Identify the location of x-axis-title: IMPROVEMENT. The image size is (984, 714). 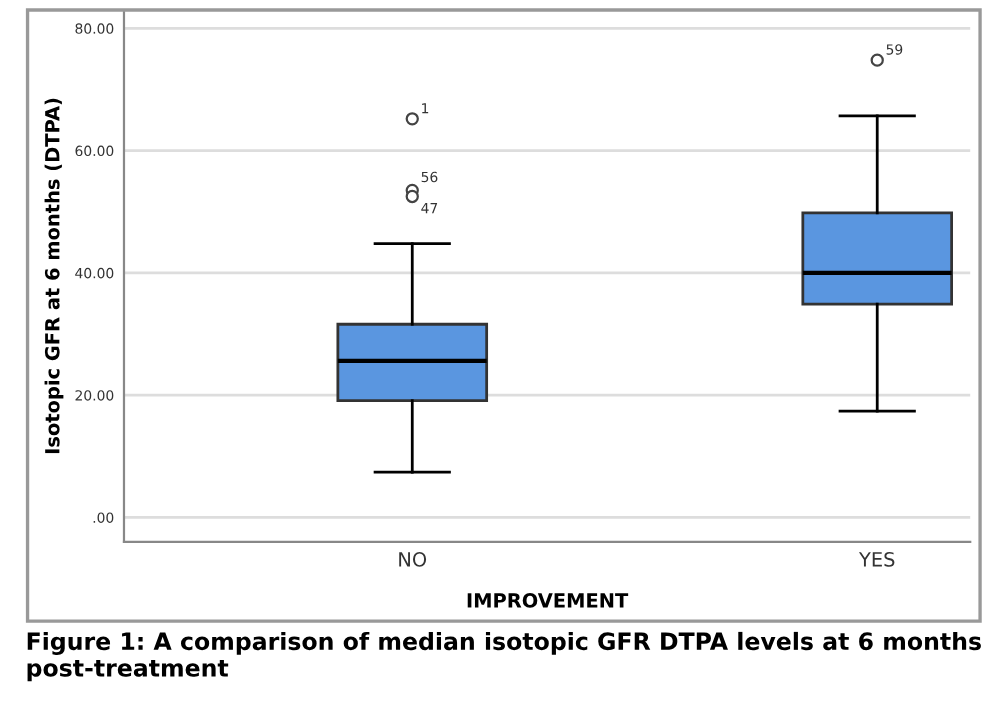
(548, 600).